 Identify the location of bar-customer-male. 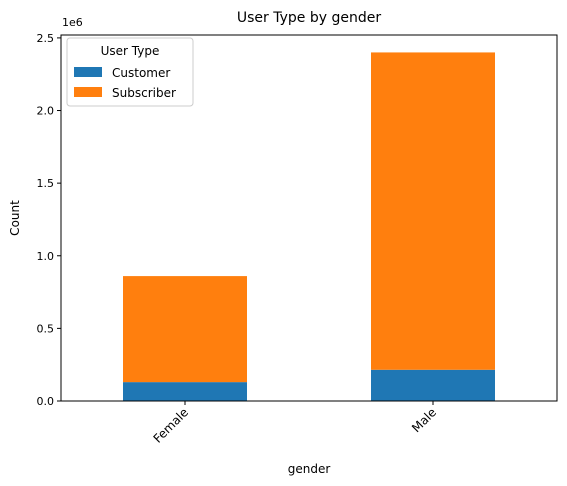
(433, 385).